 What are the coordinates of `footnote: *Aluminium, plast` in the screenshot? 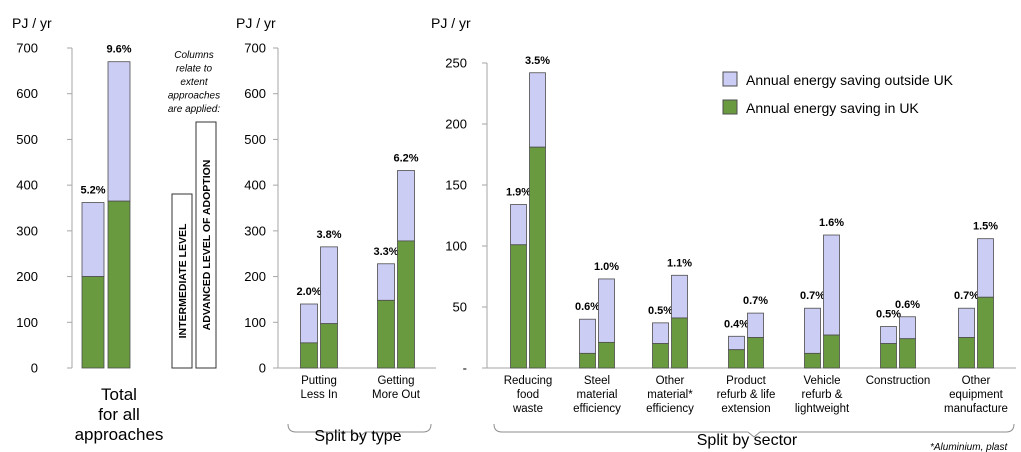 It's located at (969, 447).